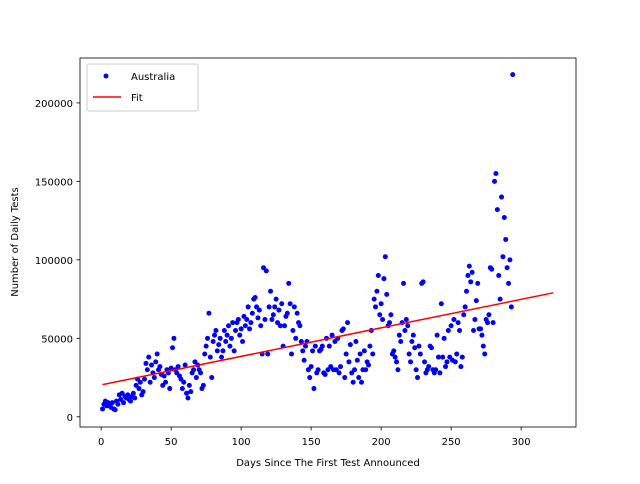 This screenshot has width=640, height=484. Describe the element at coordinates (142, 87) in the screenshot. I see `legend-box` at that location.